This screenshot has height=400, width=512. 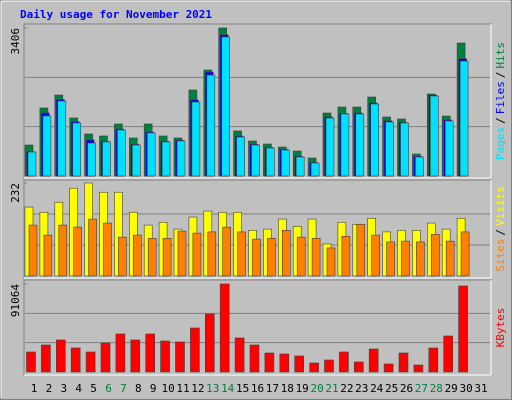 What do you see at coordinates (15, 193) in the screenshot?
I see `y-tick-label: 232` at bounding box center [15, 193].